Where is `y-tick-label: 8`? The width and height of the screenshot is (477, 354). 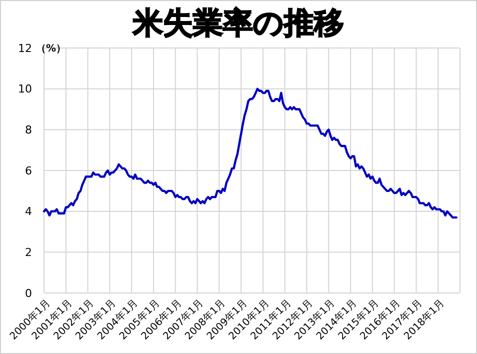 y-tick-label: 8 is located at coordinates (28, 130).